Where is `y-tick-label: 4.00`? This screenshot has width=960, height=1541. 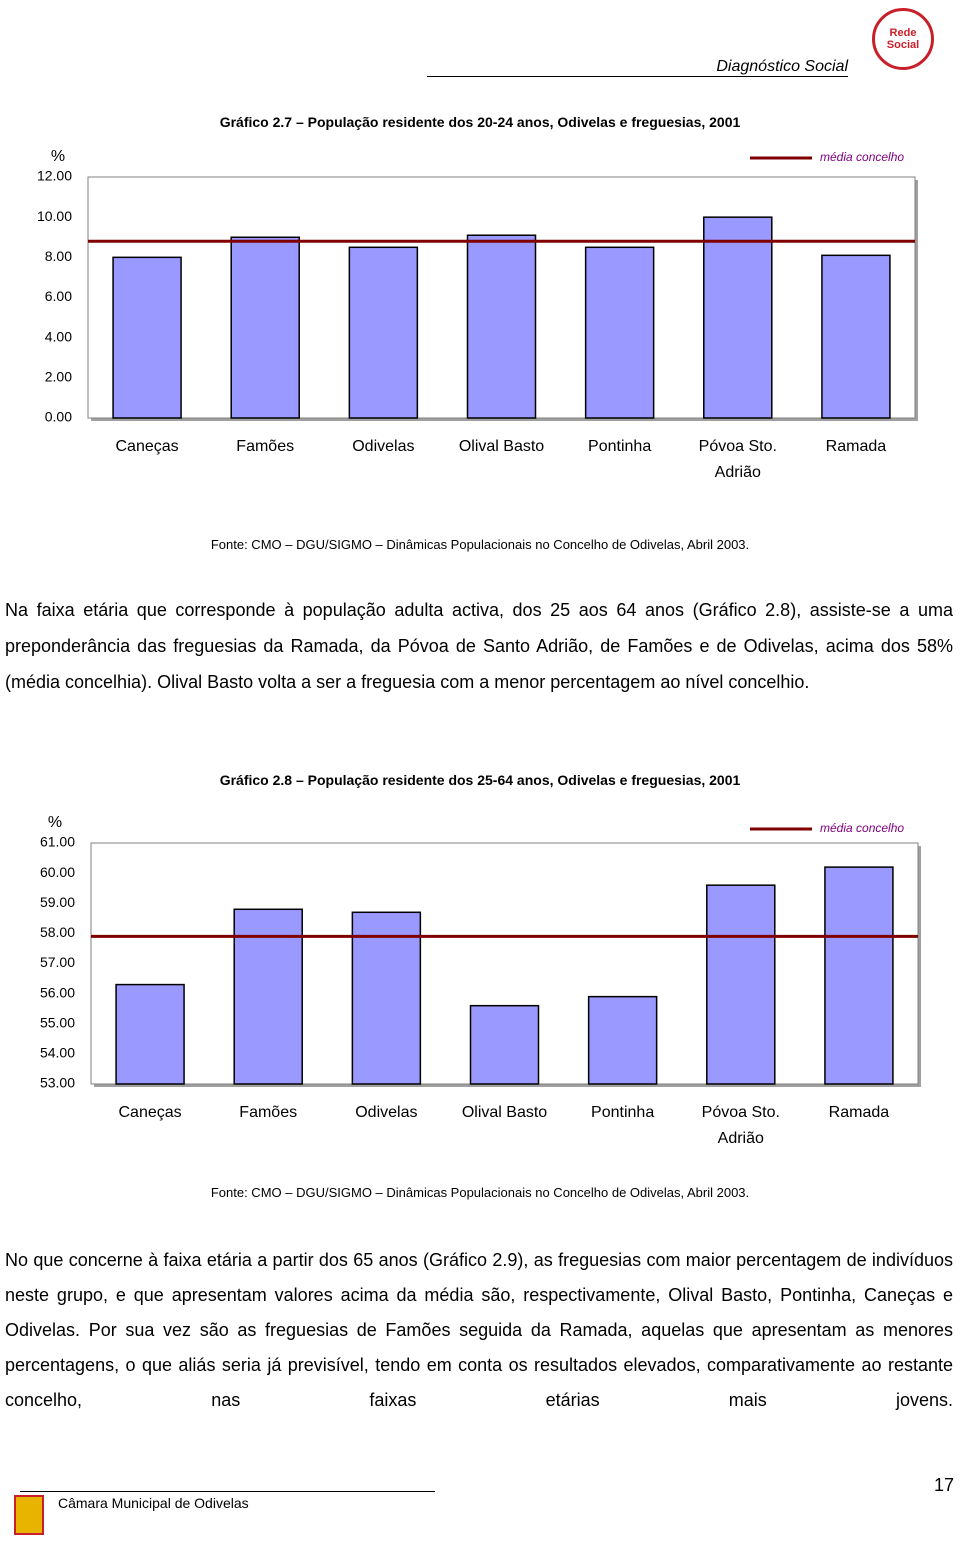
y-tick-label: 4.00 is located at coordinates (58, 336).